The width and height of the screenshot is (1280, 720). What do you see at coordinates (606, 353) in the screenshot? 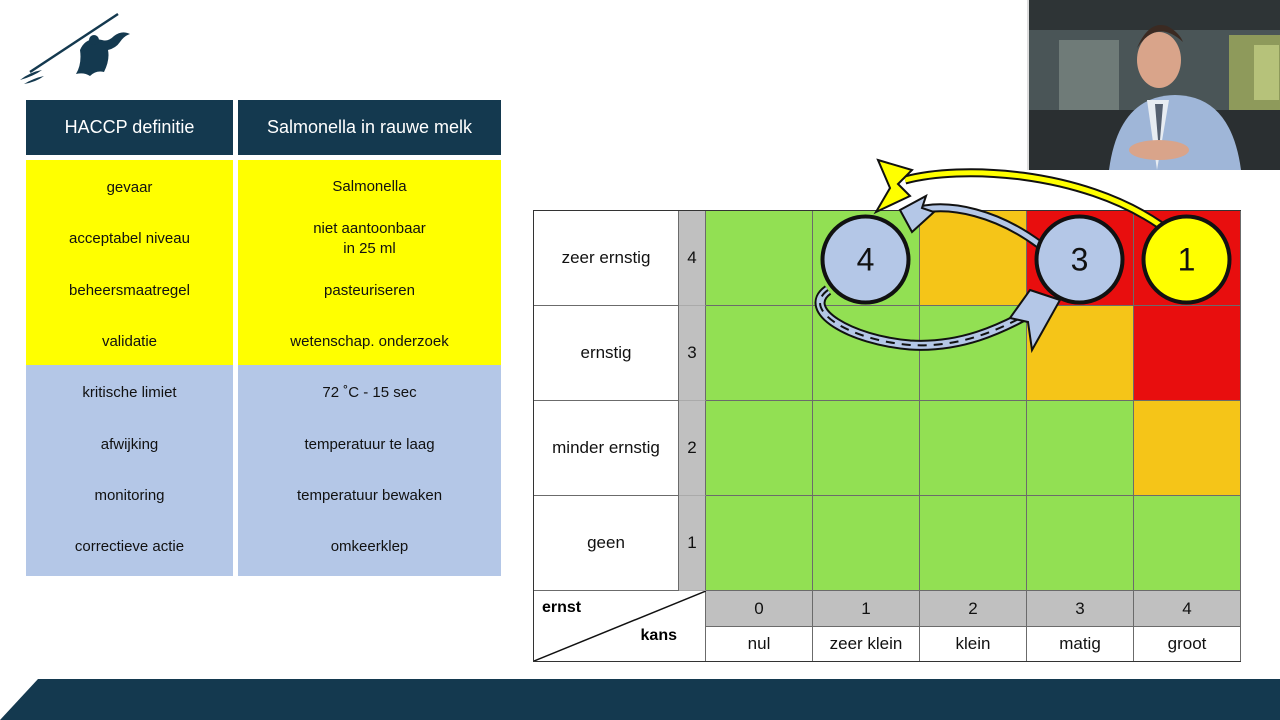
I see `severity-label: ernstig` at bounding box center [606, 353].